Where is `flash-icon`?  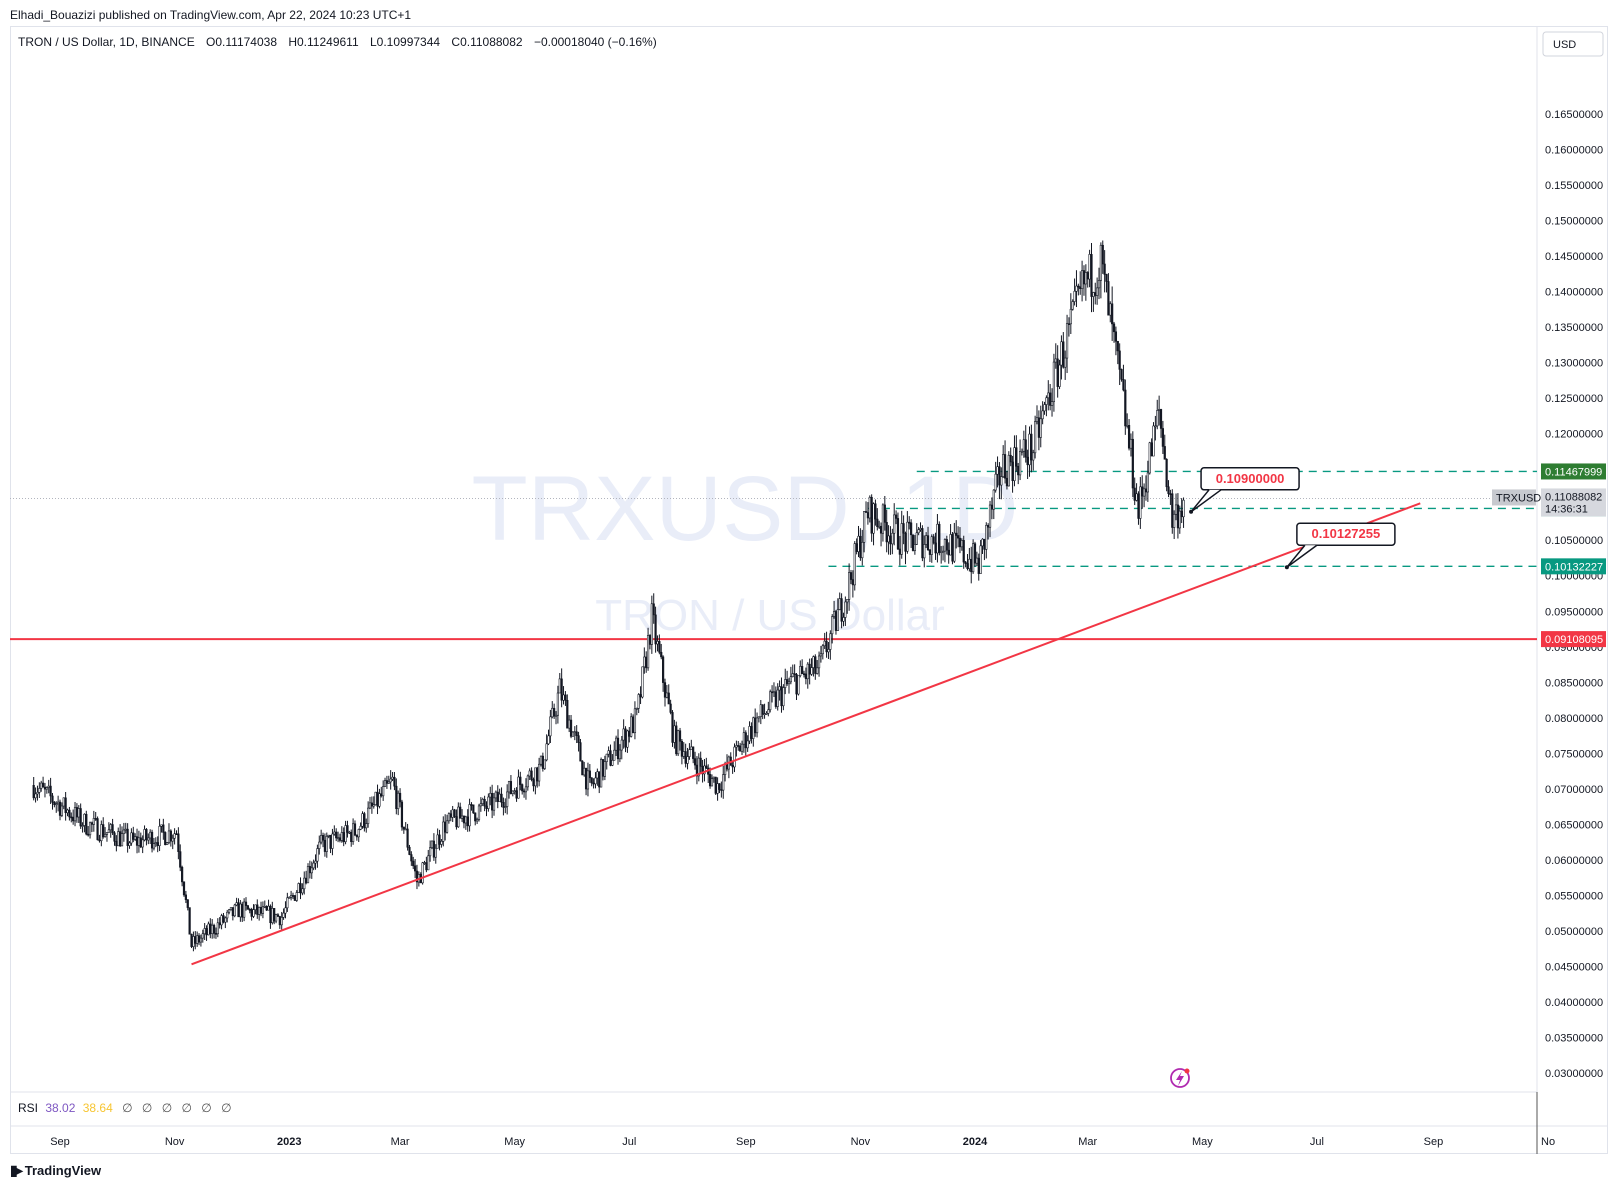 flash-icon is located at coordinates (1180, 1078).